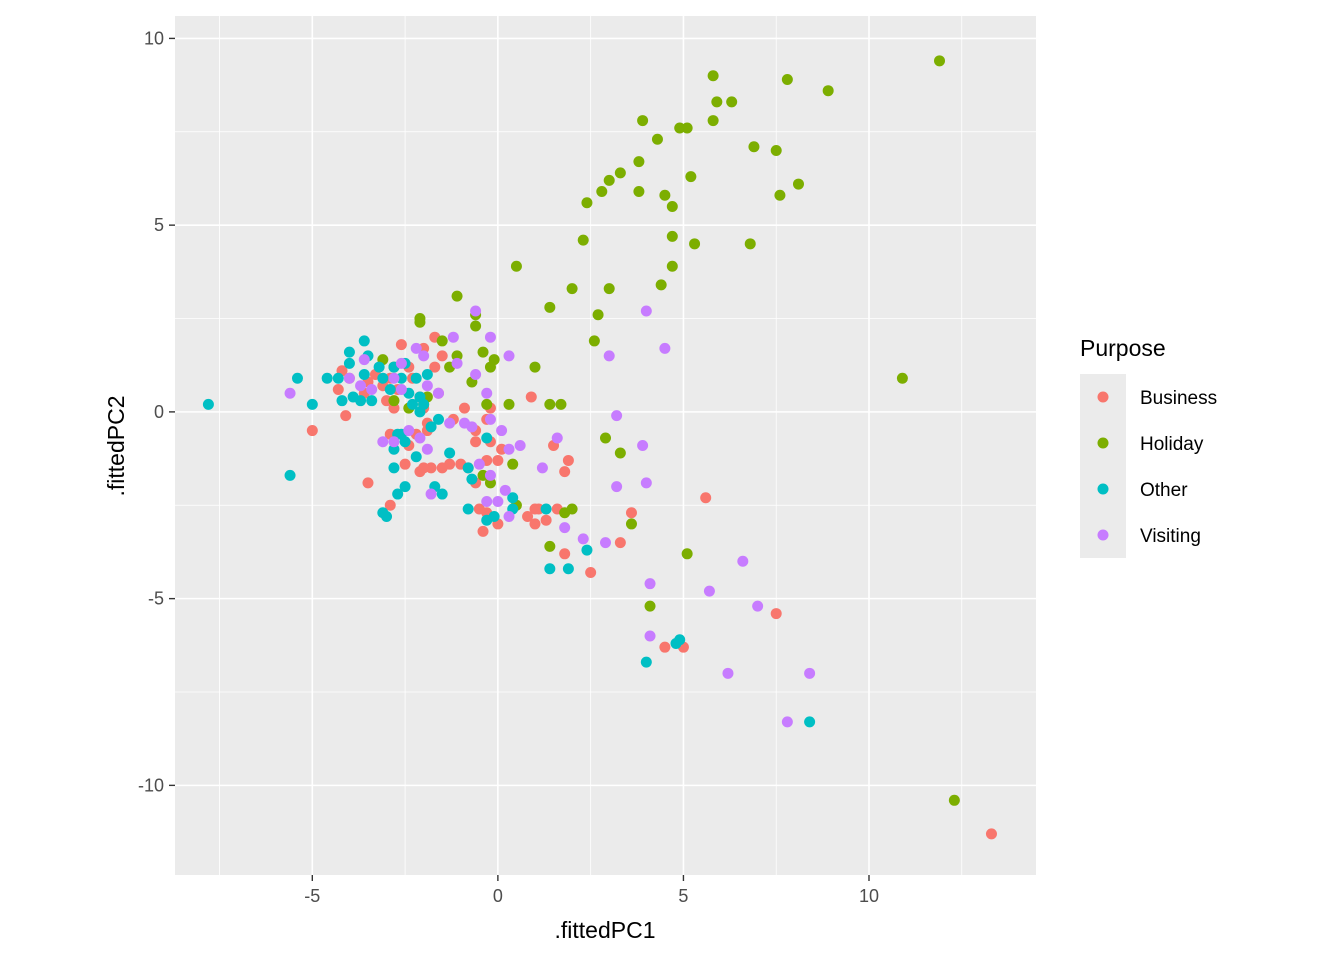 Image resolution: width=1344 pixels, height=960 pixels. Describe the element at coordinates (1170, 536) in the screenshot. I see `legend-label-visiting: Visiting` at that location.